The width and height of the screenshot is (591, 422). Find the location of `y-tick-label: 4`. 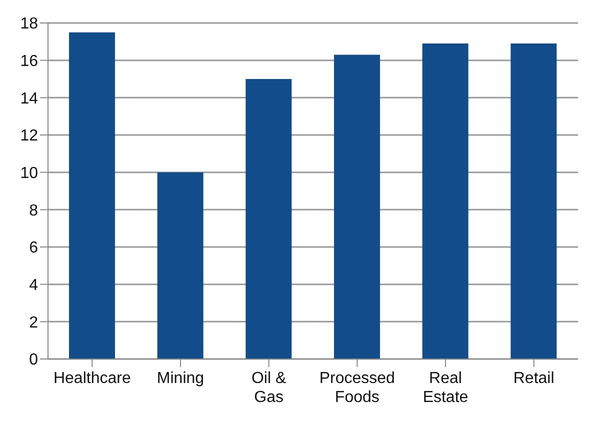

y-tick-label: 4 is located at coordinates (33, 285).